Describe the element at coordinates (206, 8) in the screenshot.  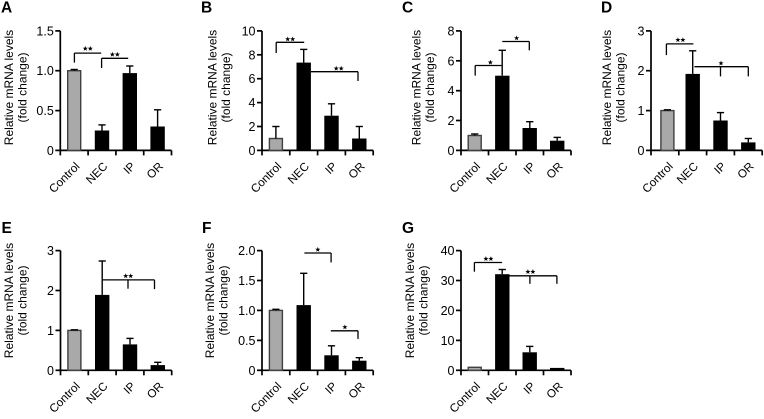
I see `svg-text: B` at that location.